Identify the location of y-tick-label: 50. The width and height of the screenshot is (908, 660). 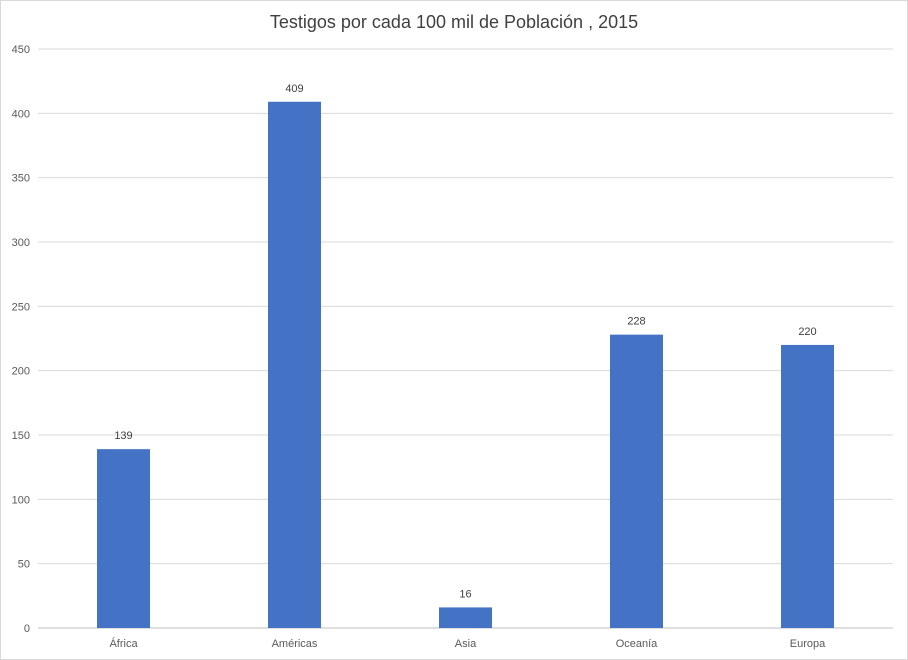
(24, 565).